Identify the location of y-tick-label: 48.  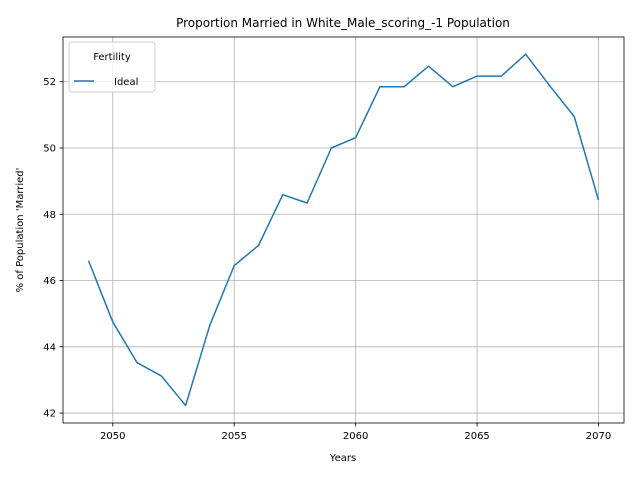
(49, 215).